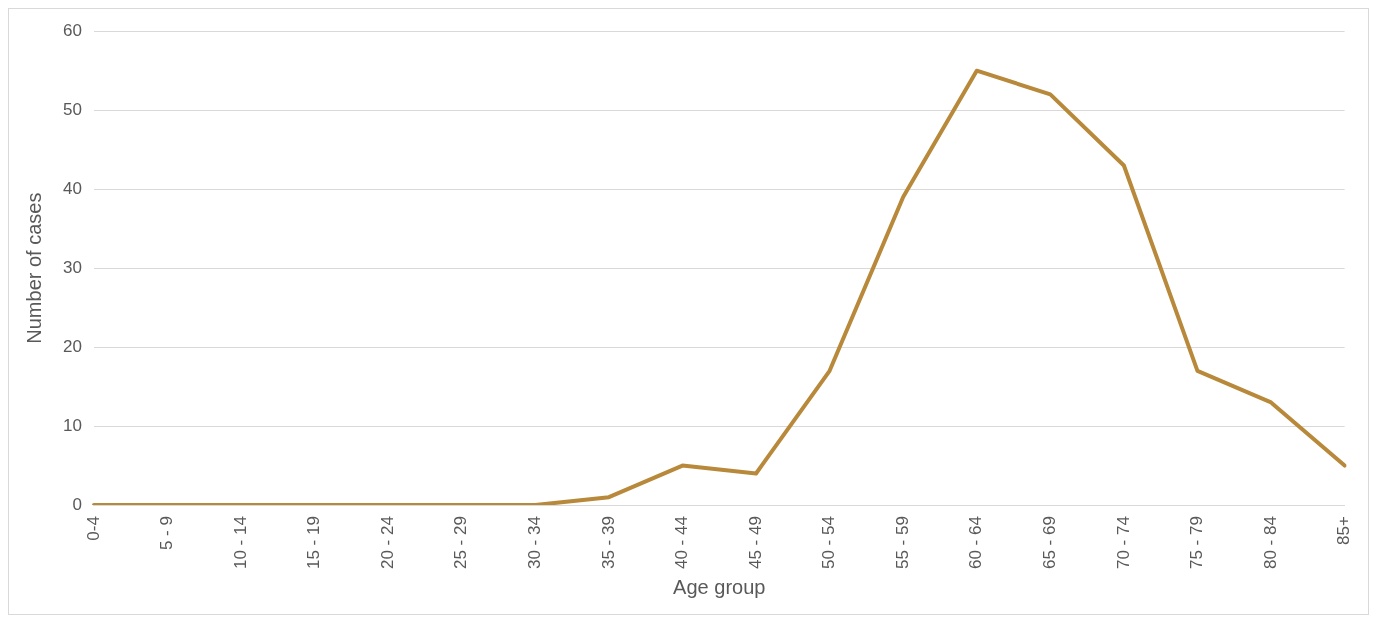 Image resolution: width=1377 pixels, height=623 pixels. What do you see at coordinates (387, 543) in the screenshot?
I see `x-tick-label: 20 - 24` at bounding box center [387, 543].